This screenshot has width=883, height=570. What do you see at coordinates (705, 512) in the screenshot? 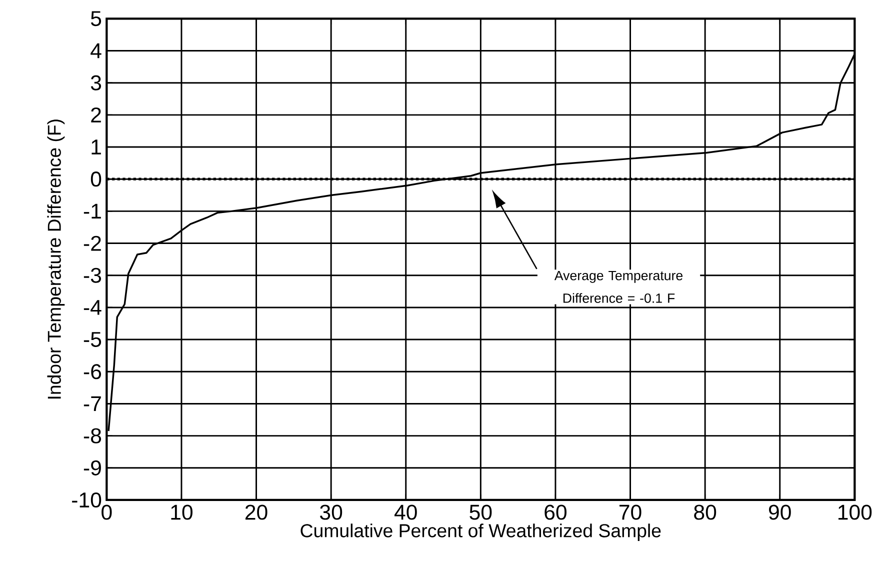
I see `x-tick-label: 80` at bounding box center [705, 512].